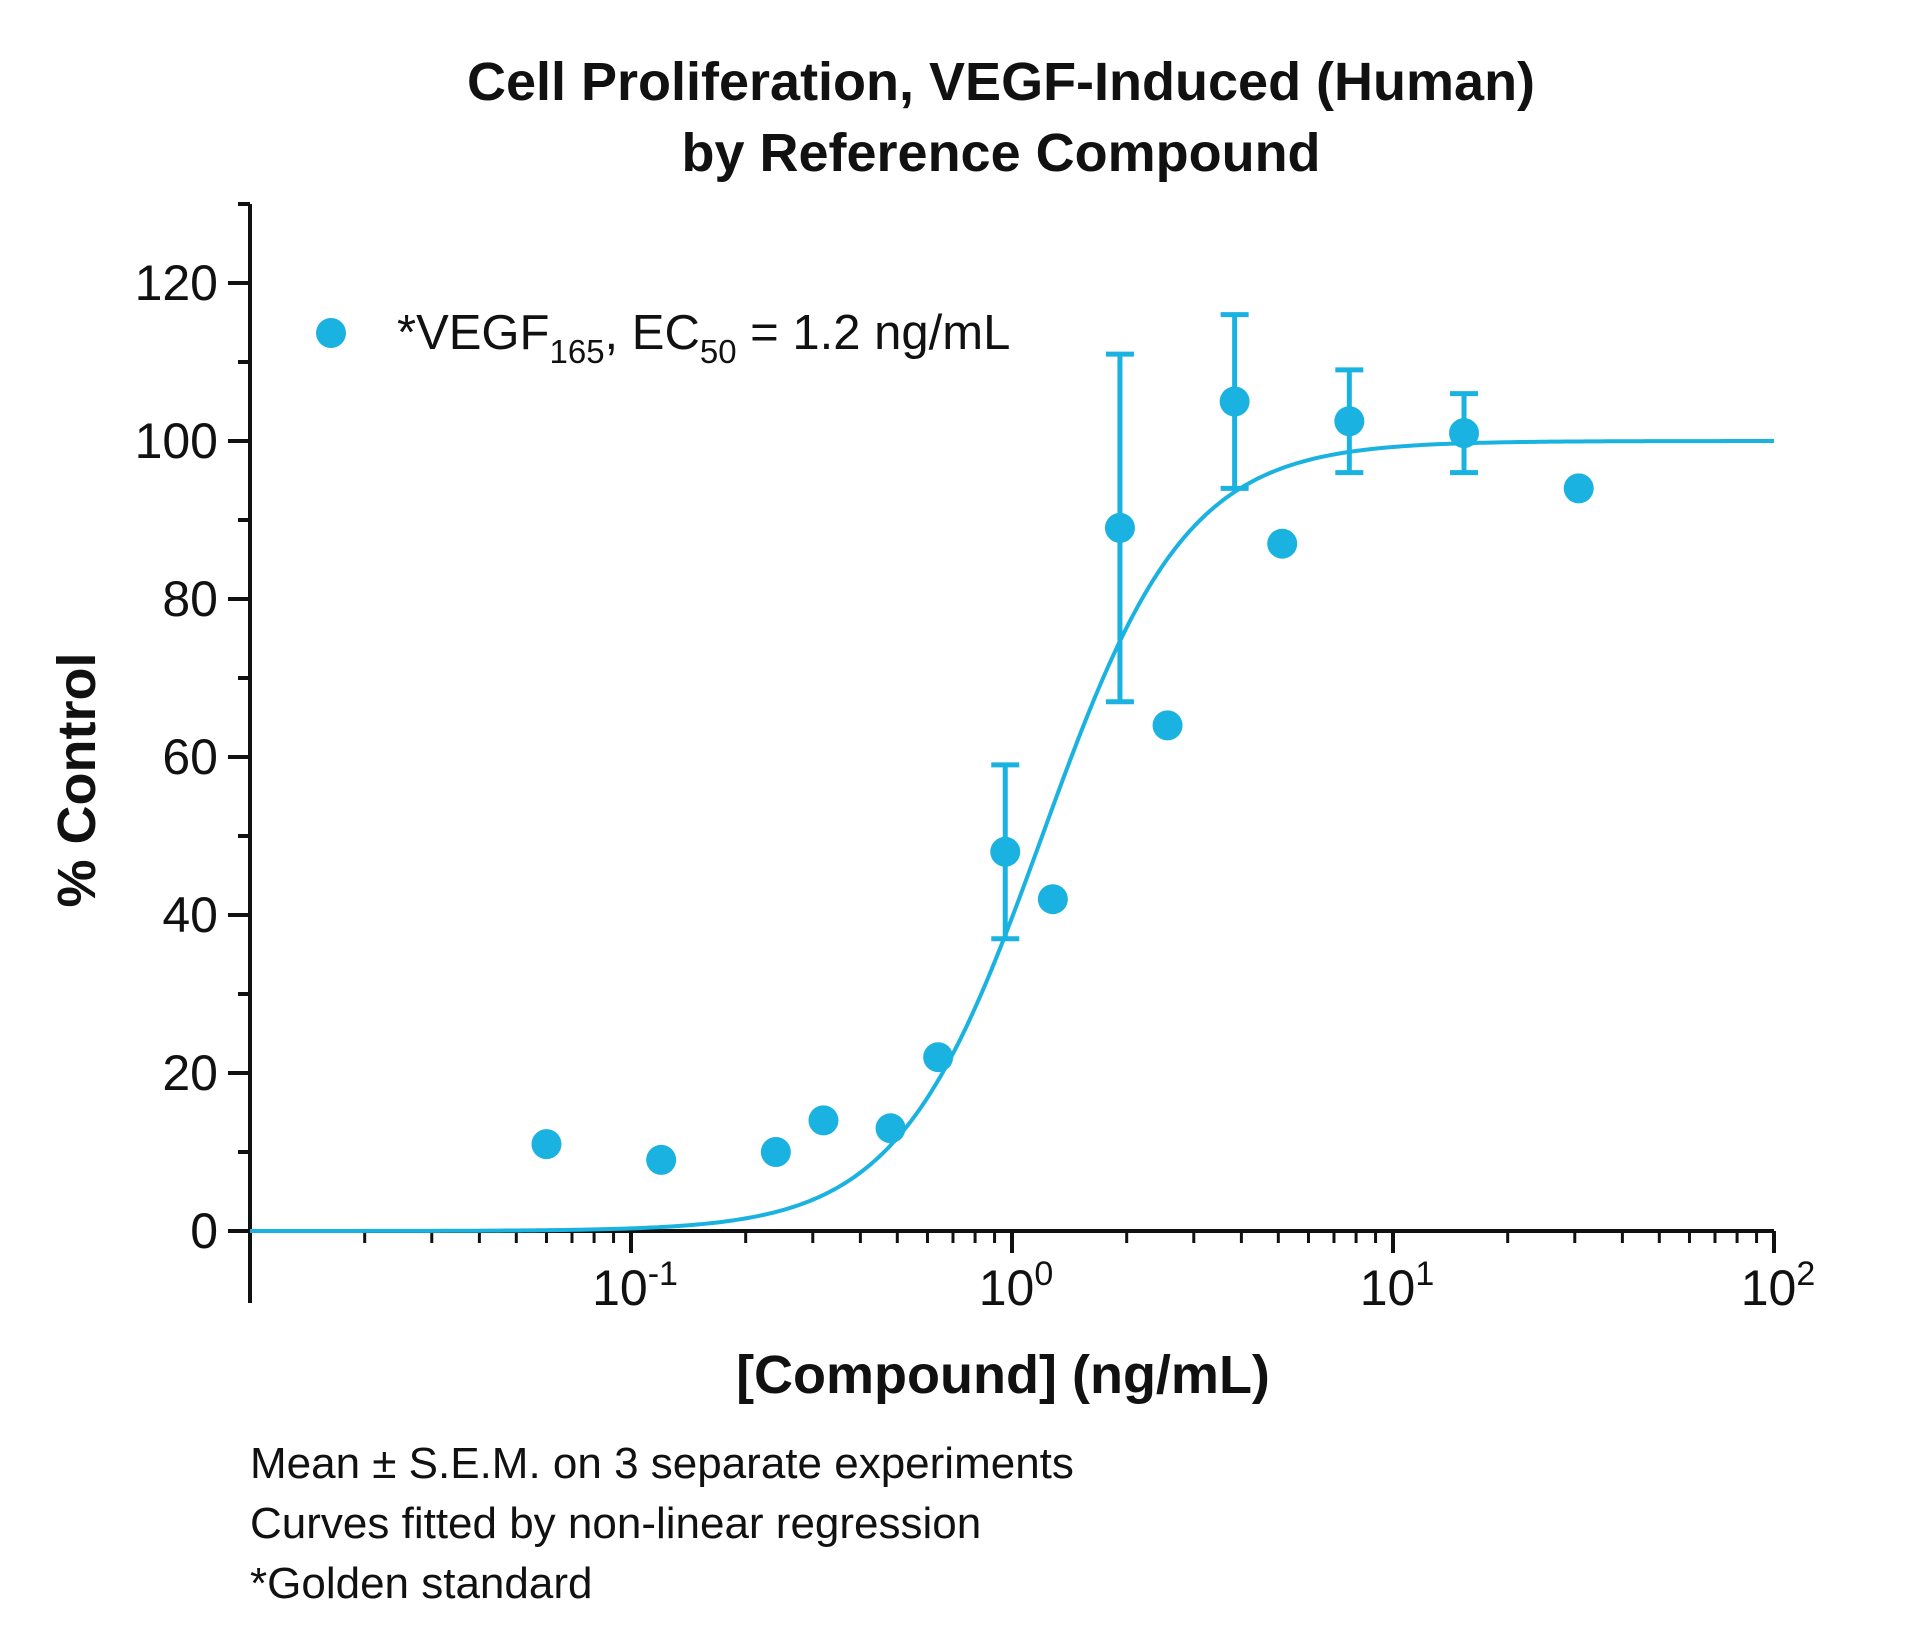  What do you see at coordinates (662, 1463) in the screenshot?
I see `footnote-line-1: Mean ± S.E.M. on 3 separate experiments` at bounding box center [662, 1463].